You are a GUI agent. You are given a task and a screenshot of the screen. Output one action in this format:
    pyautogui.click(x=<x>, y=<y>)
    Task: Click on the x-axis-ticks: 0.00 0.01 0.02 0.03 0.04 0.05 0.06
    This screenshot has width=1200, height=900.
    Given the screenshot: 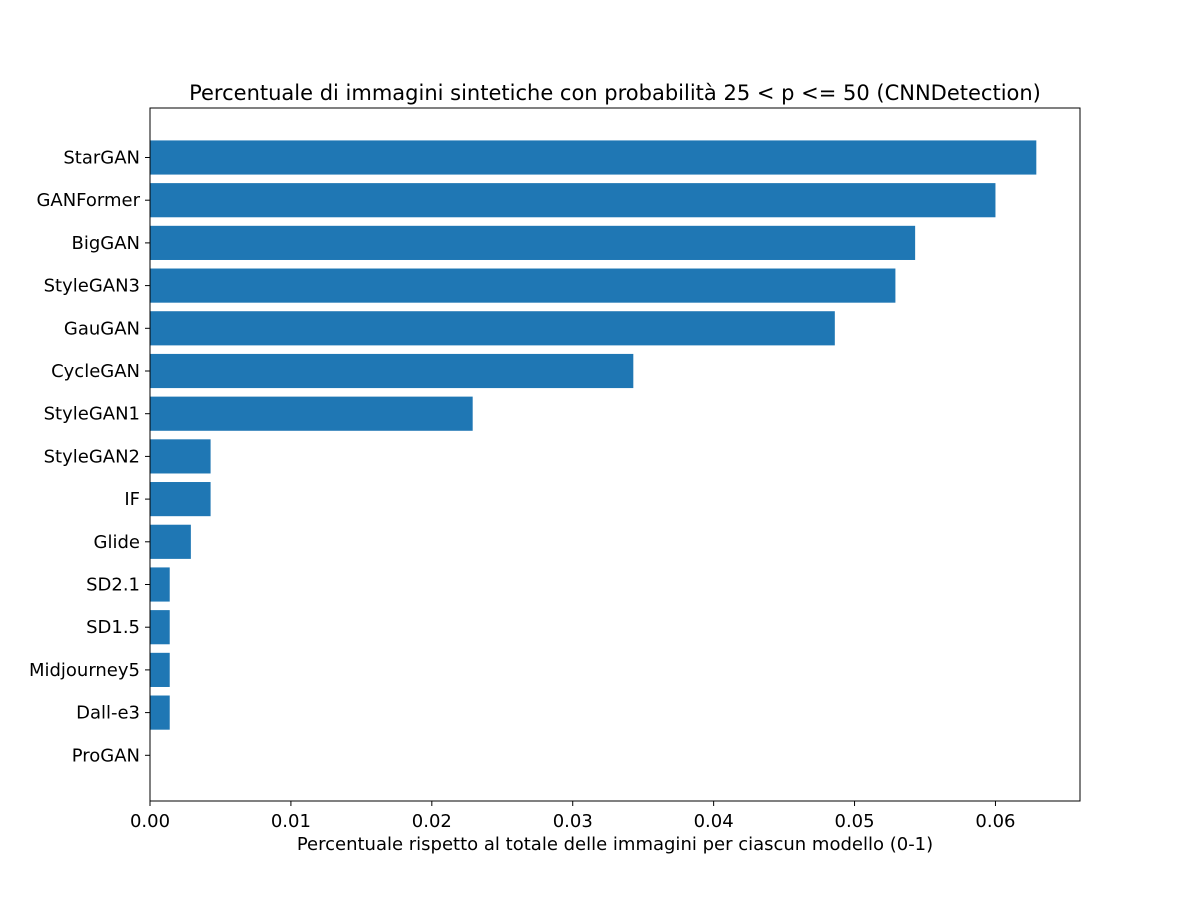 What is the action you would take?
    pyautogui.click(x=572, y=816)
    